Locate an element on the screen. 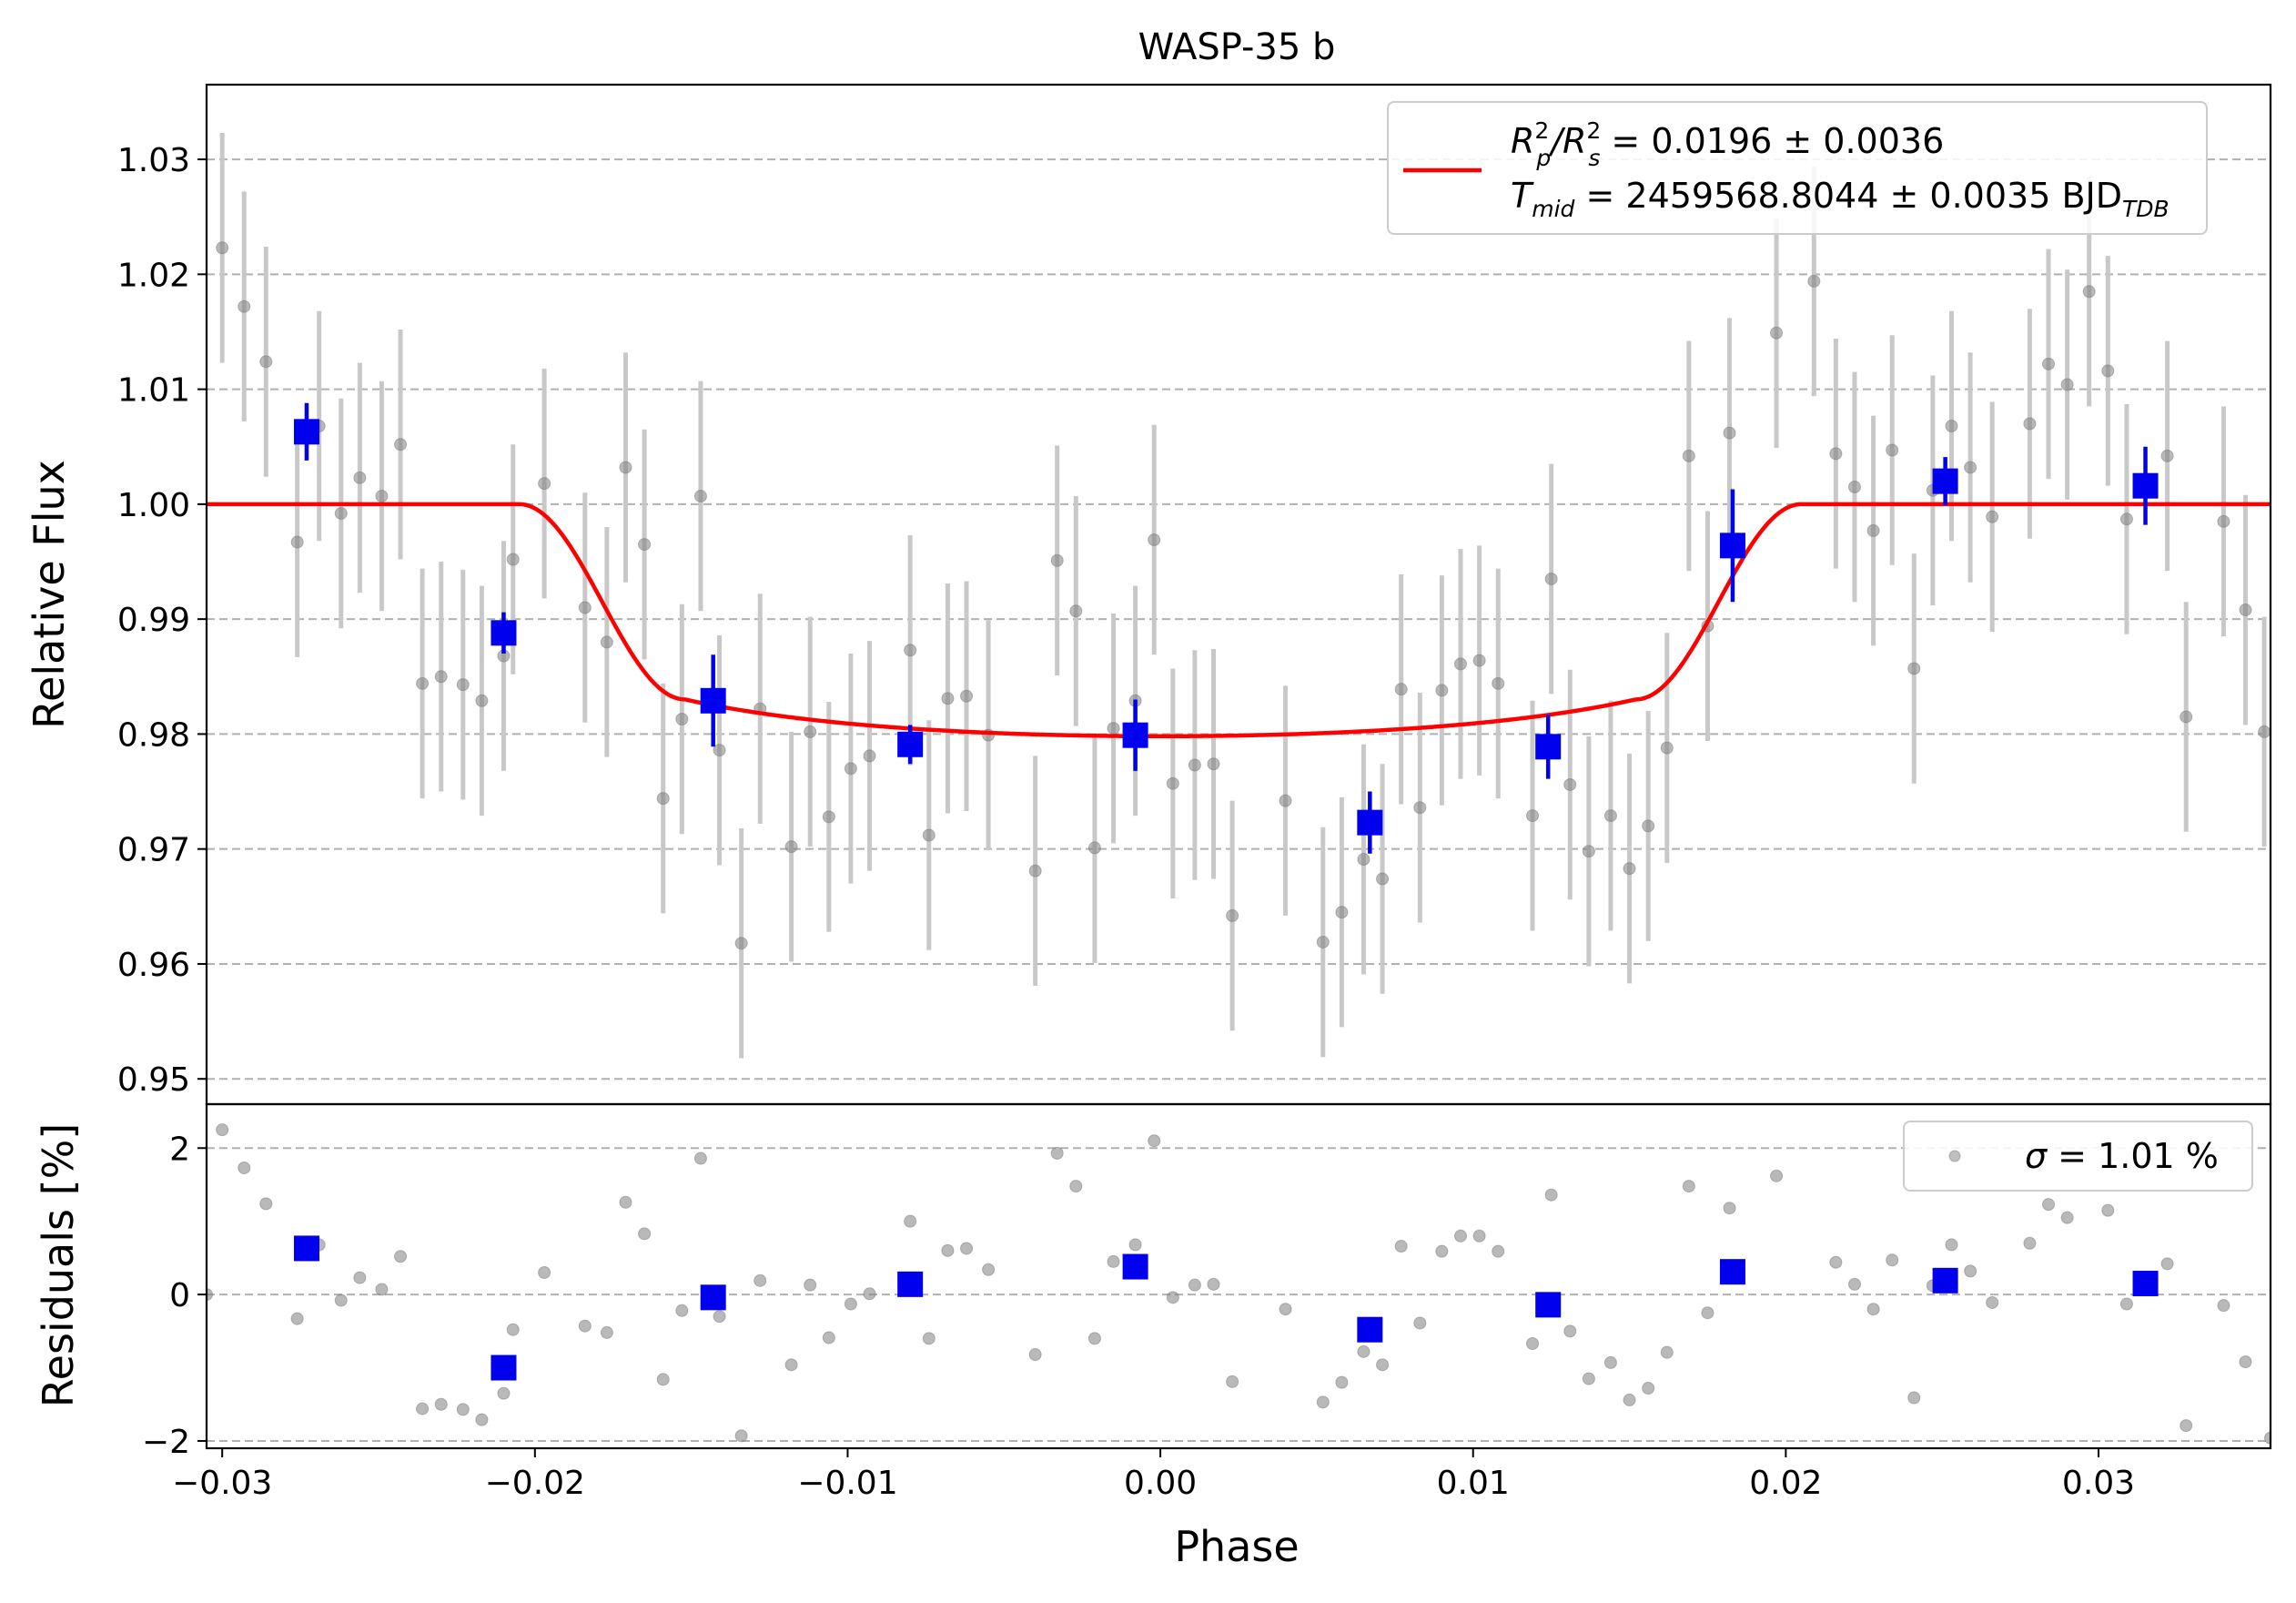  x-tick-label: 0.01 is located at coordinates (1474, 1483).